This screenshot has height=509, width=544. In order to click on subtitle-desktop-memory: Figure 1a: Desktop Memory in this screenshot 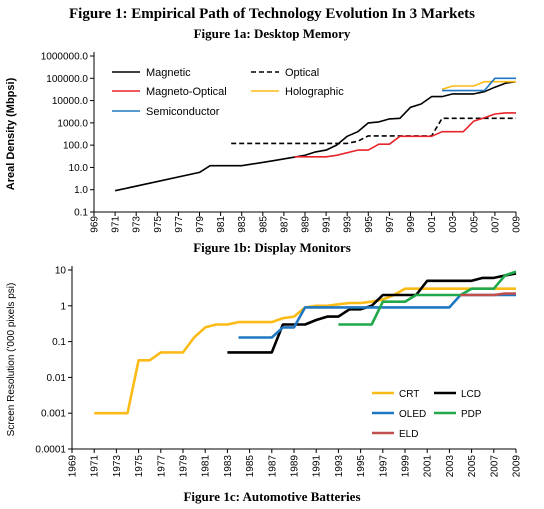, I will do `click(272, 33)`.